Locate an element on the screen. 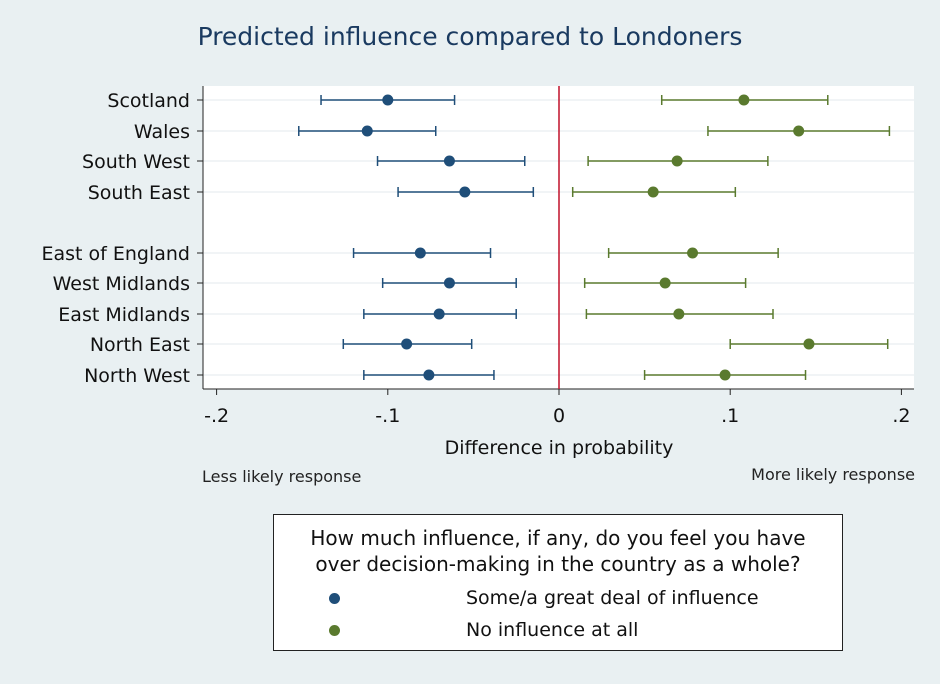 The image size is (940, 684). legend-label-no-influence: No influence at all is located at coordinates (552, 630).